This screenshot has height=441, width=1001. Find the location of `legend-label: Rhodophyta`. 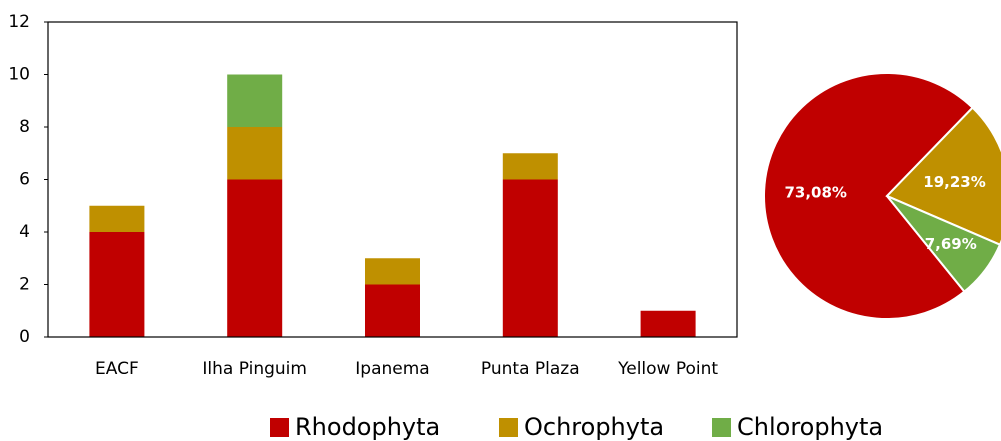

legend-label: Rhodophyta is located at coordinates (367, 427).